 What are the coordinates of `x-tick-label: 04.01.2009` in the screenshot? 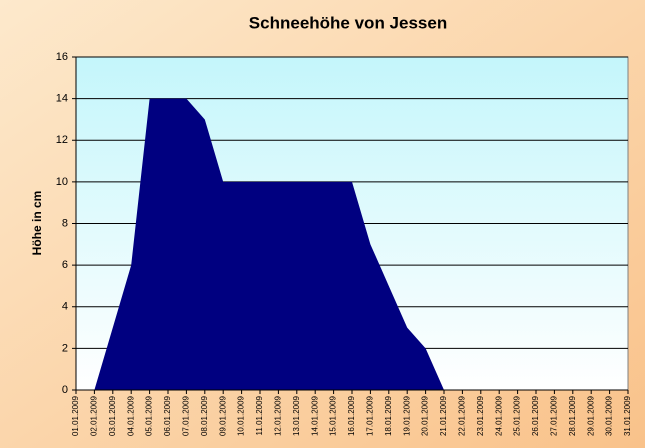 It's located at (130, 415).